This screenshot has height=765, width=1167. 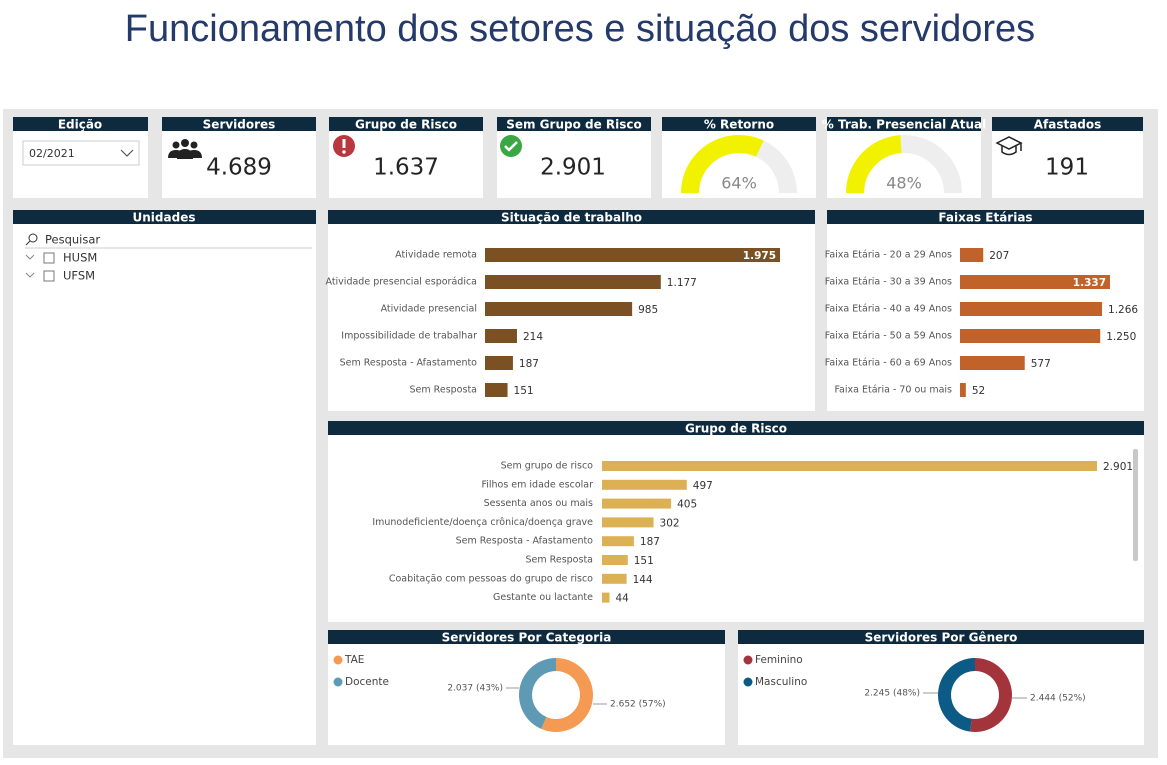 I want to click on panel-title: Faixas Etárias, so click(x=985, y=218).